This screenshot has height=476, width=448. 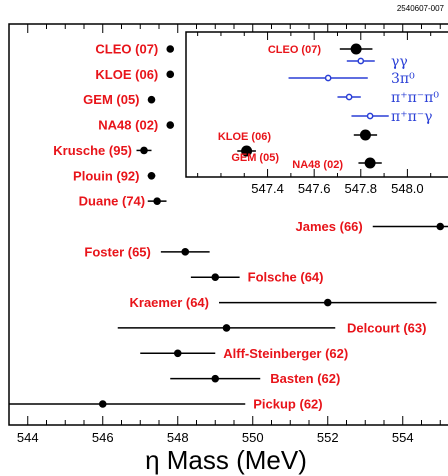 What do you see at coordinates (407, 188) in the screenshot?
I see `inset-tick-label: 548.0` at bounding box center [407, 188].